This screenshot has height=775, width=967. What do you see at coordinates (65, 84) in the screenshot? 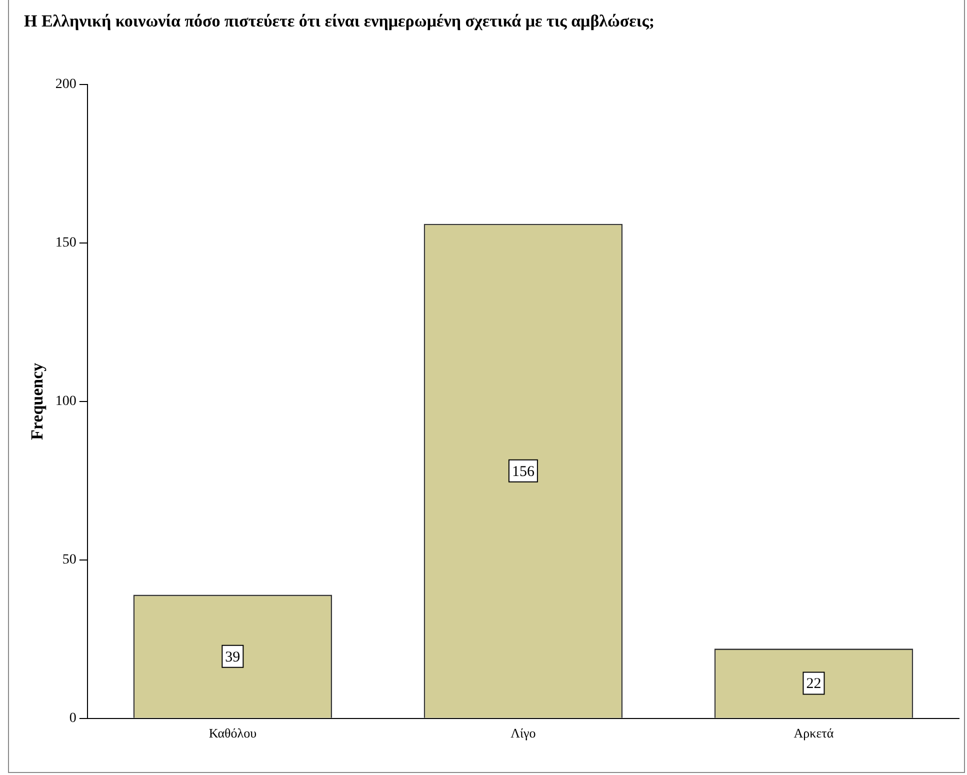
I see `y-tick-label: 200` at bounding box center [65, 84].